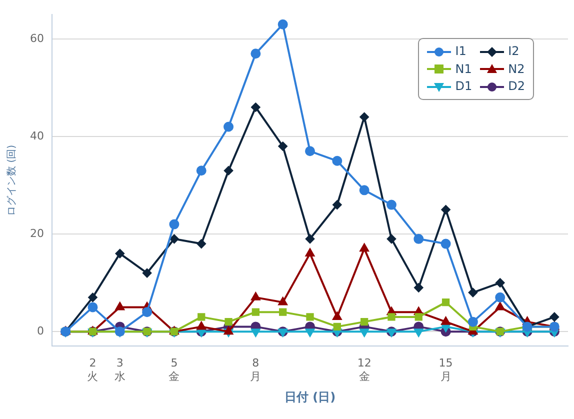  I want to click on x-tick-label: 3 水, so click(120, 369).